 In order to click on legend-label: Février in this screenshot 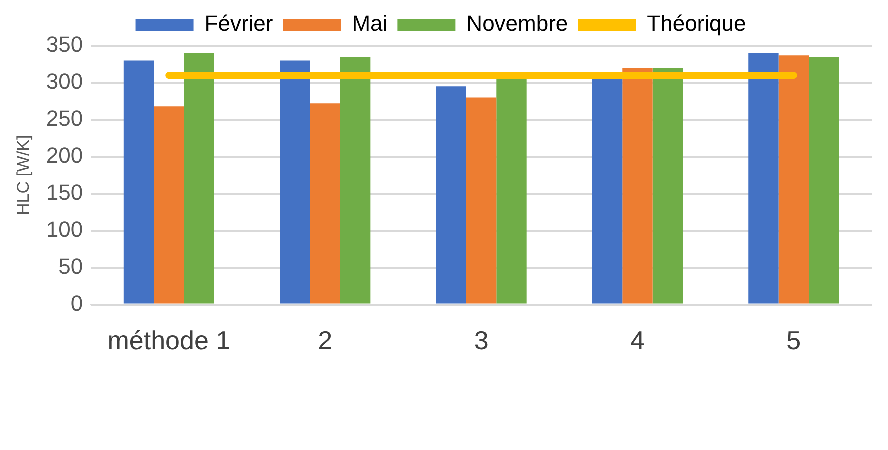, I will do `click(239, 23)`.